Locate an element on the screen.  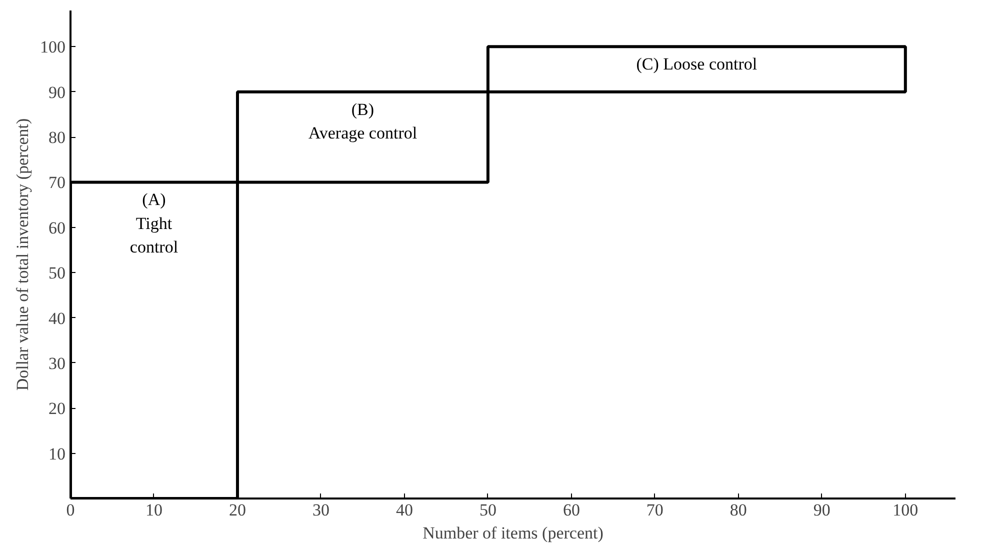
annotation: (A) Tight control is located at coordinates (154, 223).